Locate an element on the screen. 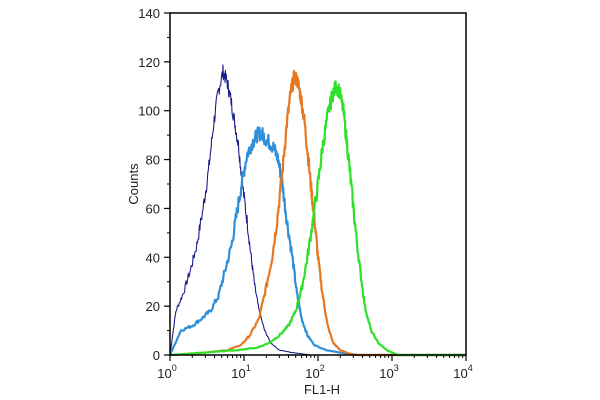 The height and width of the screenshot is (400, 600). x-tick-label: 10² is located at coordinates (314, 372).